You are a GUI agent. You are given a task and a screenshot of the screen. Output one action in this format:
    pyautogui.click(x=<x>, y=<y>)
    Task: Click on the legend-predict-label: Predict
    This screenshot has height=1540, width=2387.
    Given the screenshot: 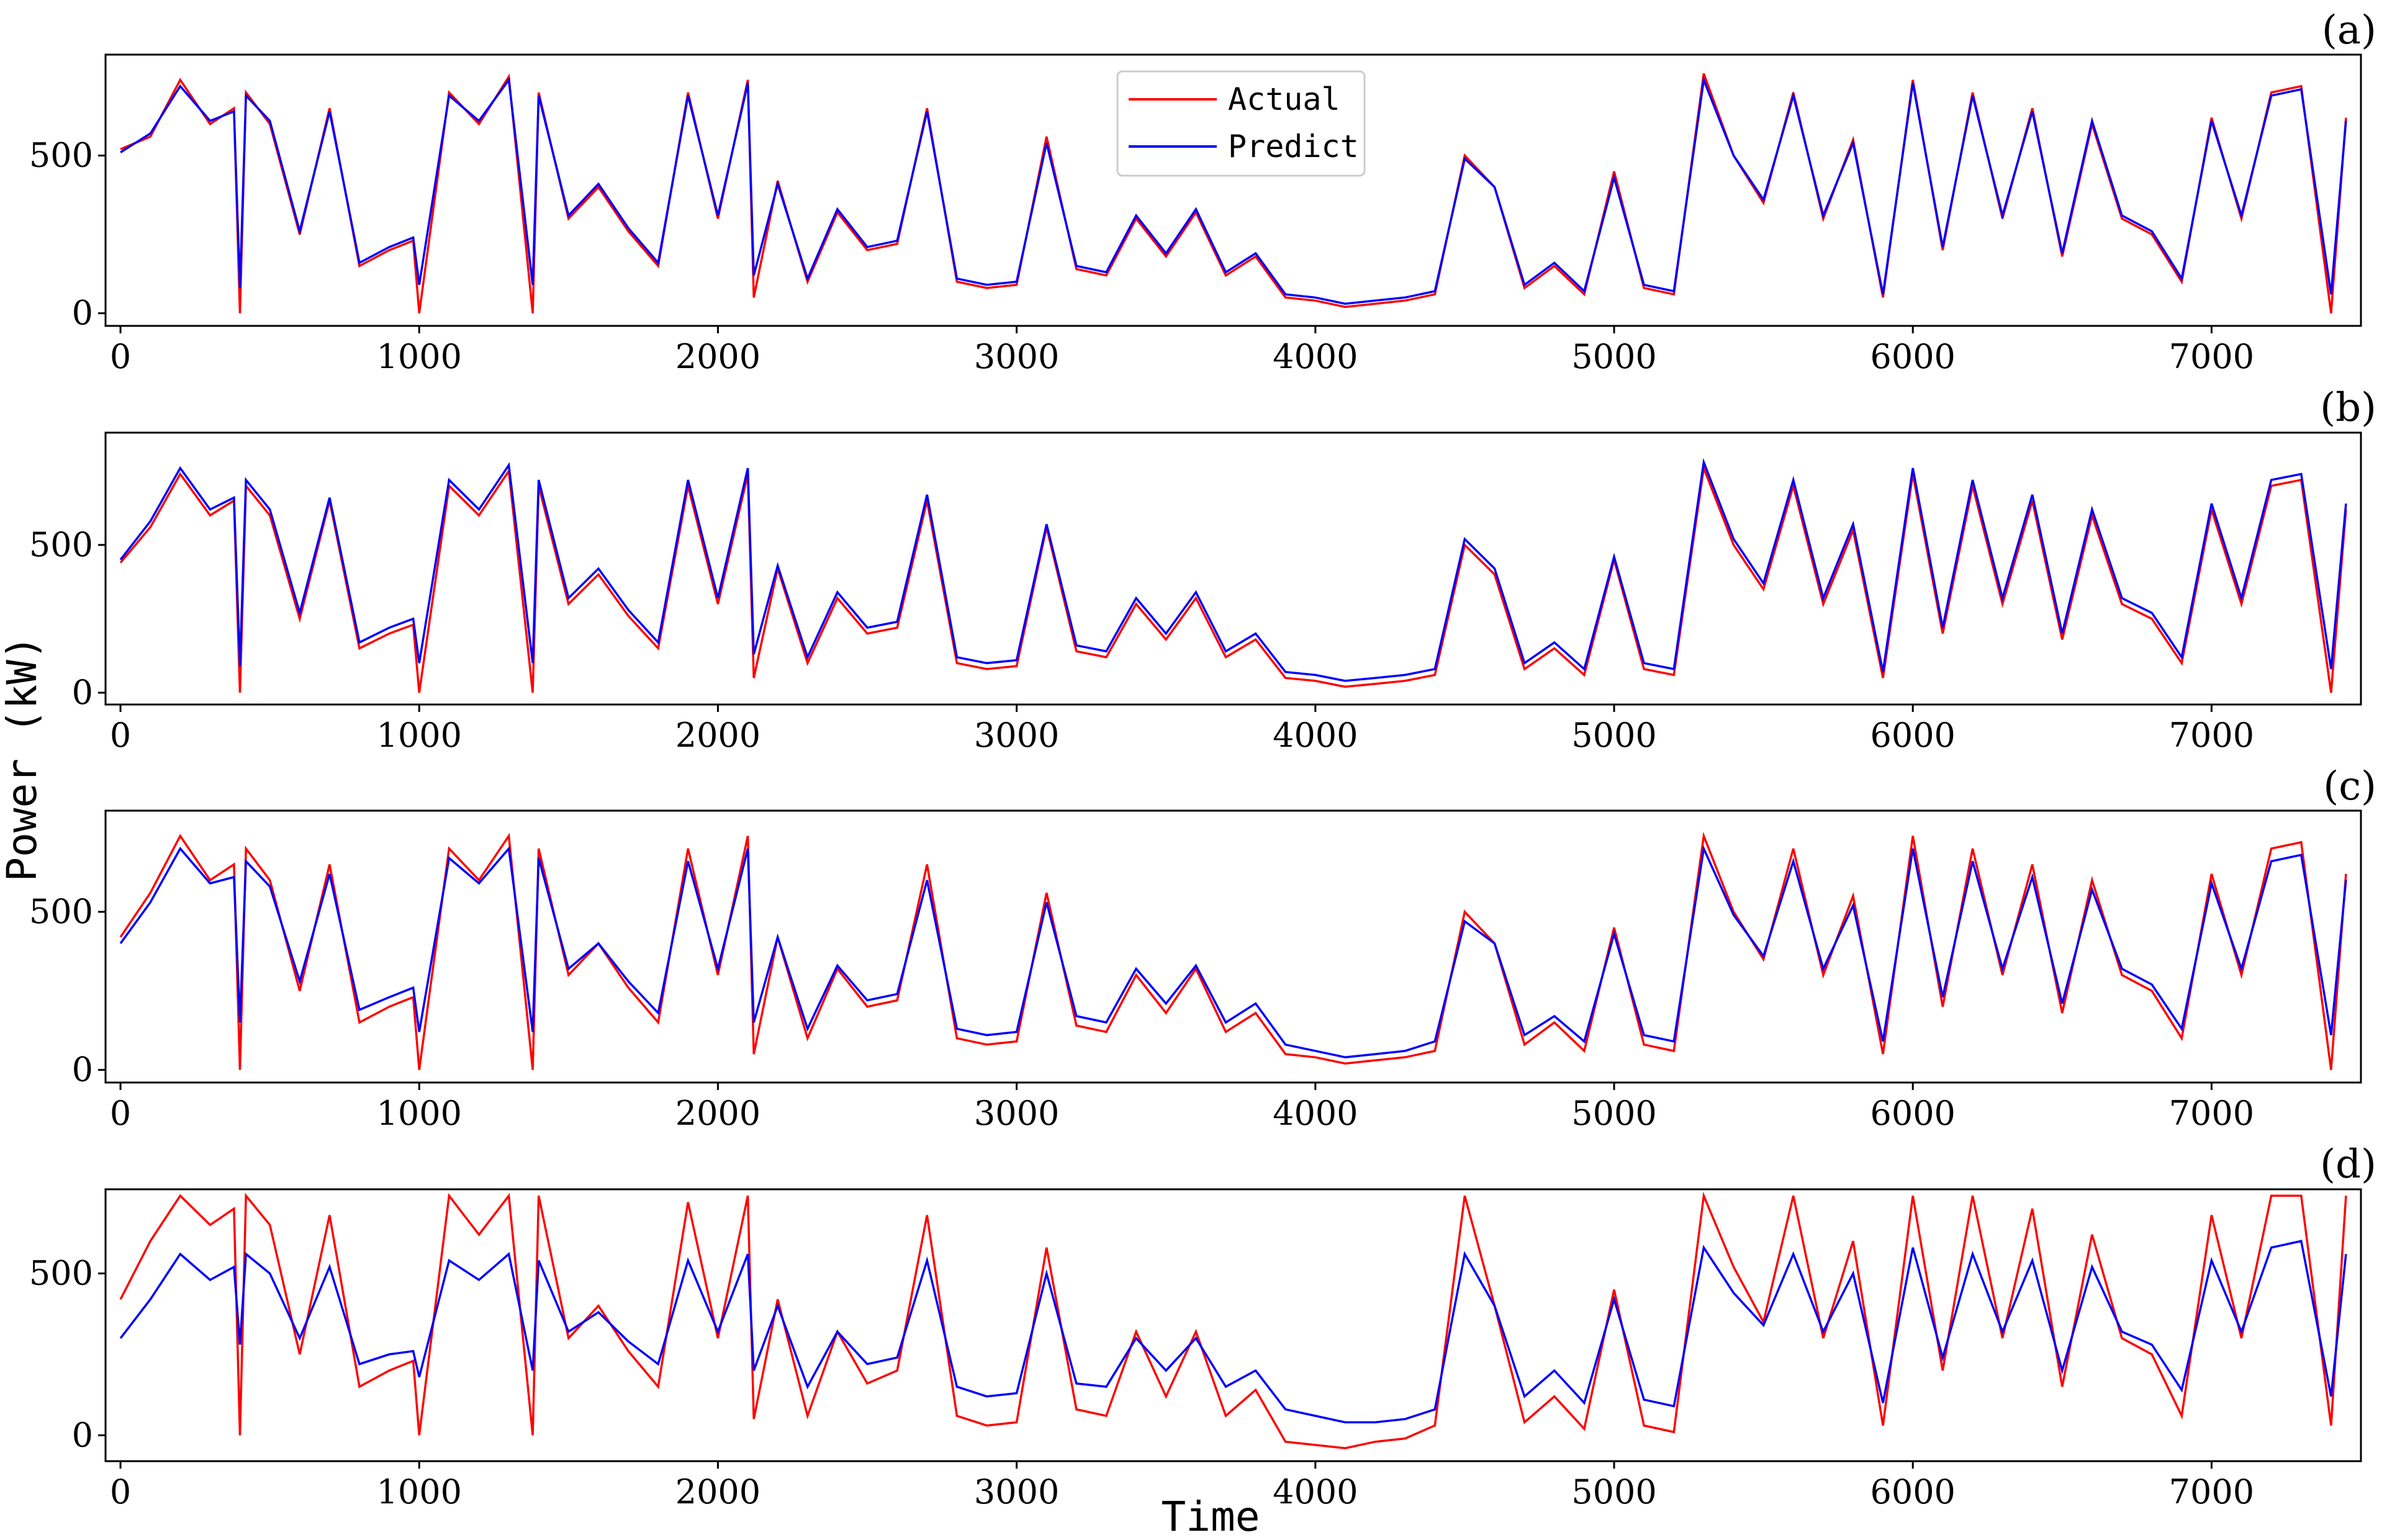 What is the action you would take?
    pyautogui.click(x=1293, y=146)
    